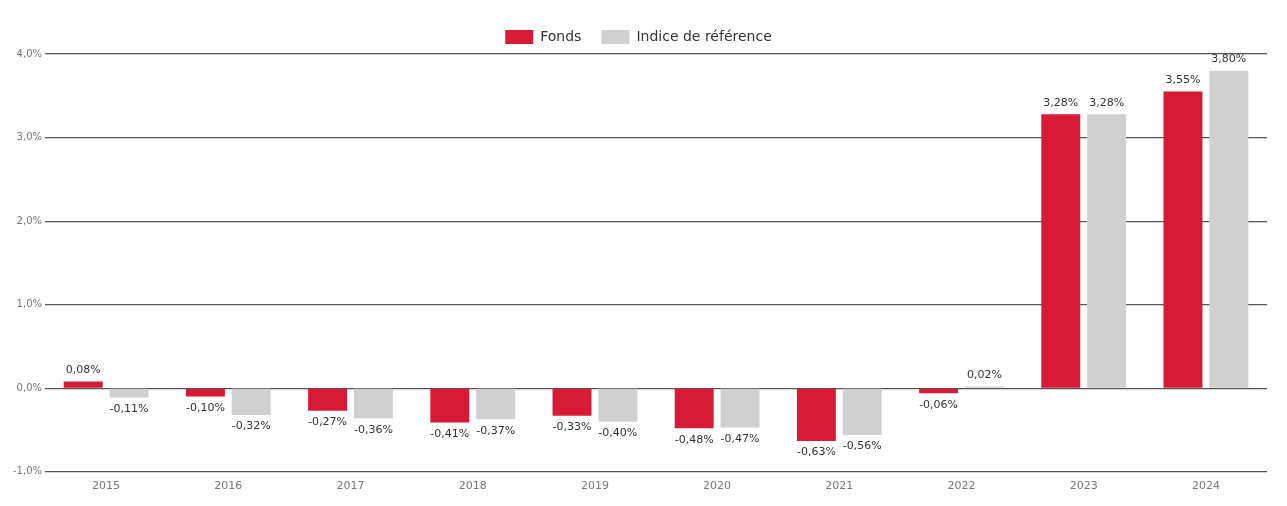  Describe the element at coordinates (694, 439) in the screenshot. I see `data-label: -0,48%` at that location.